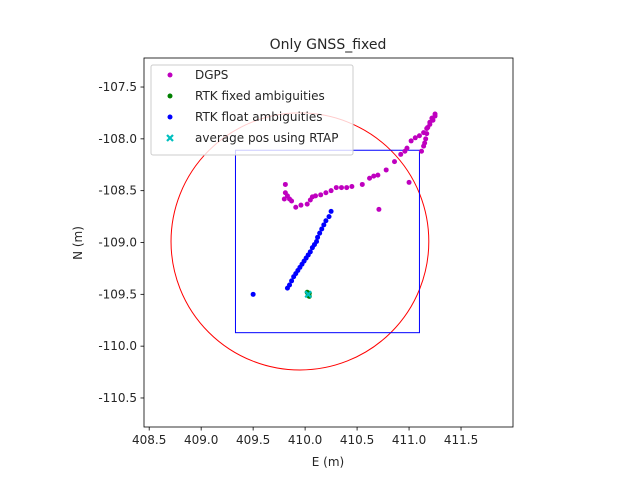  I want to click on x-axis: 408.5 409.0 409.5 410.0 410.5 411.0 411.5, so click(305, 437).